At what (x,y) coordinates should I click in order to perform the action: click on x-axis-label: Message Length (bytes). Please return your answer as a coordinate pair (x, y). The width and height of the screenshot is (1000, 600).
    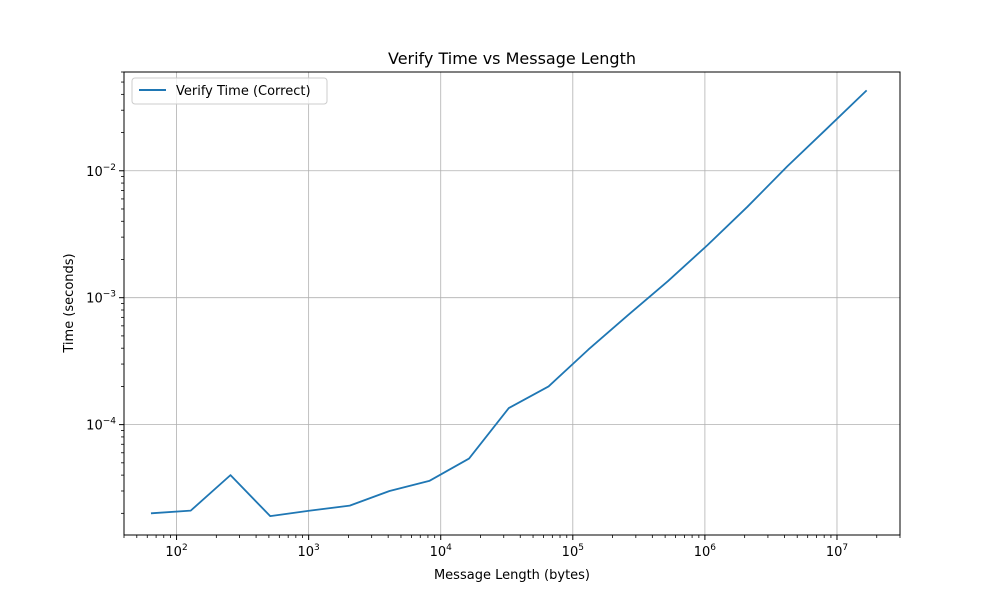
    Looking at the image, I should click on (512, 575).